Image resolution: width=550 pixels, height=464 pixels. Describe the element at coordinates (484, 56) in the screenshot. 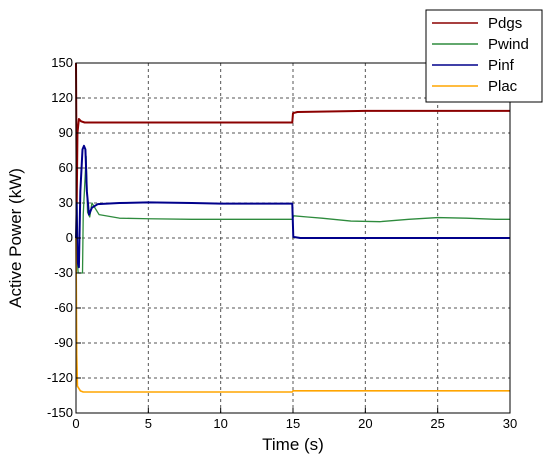

I see `legend: Pdgs Pwind Pinf Plac` at that location.